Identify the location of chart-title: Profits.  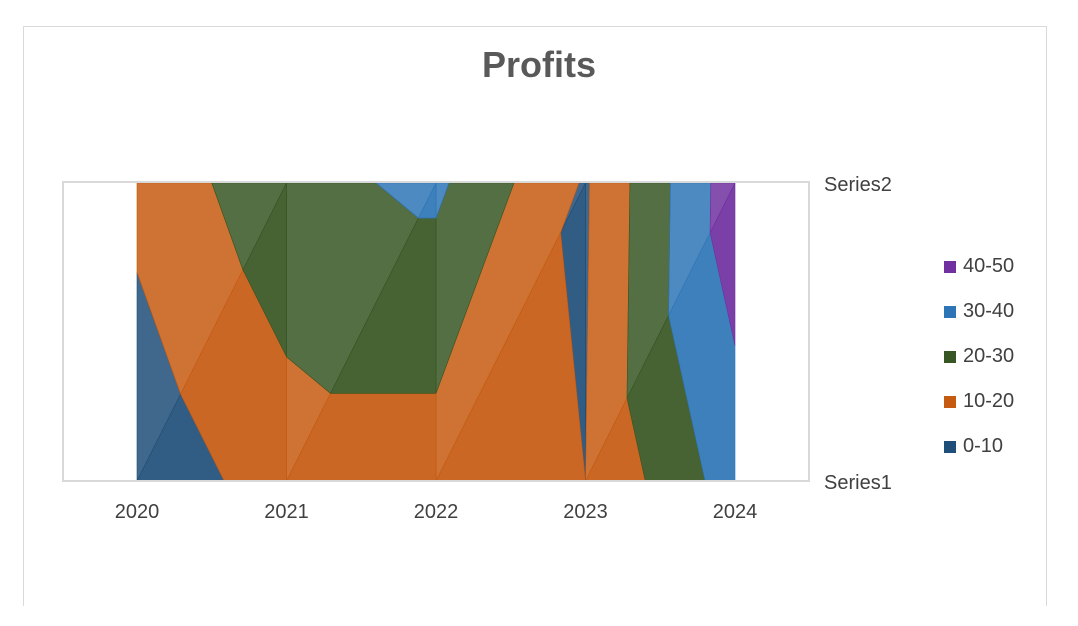
(538, 64).